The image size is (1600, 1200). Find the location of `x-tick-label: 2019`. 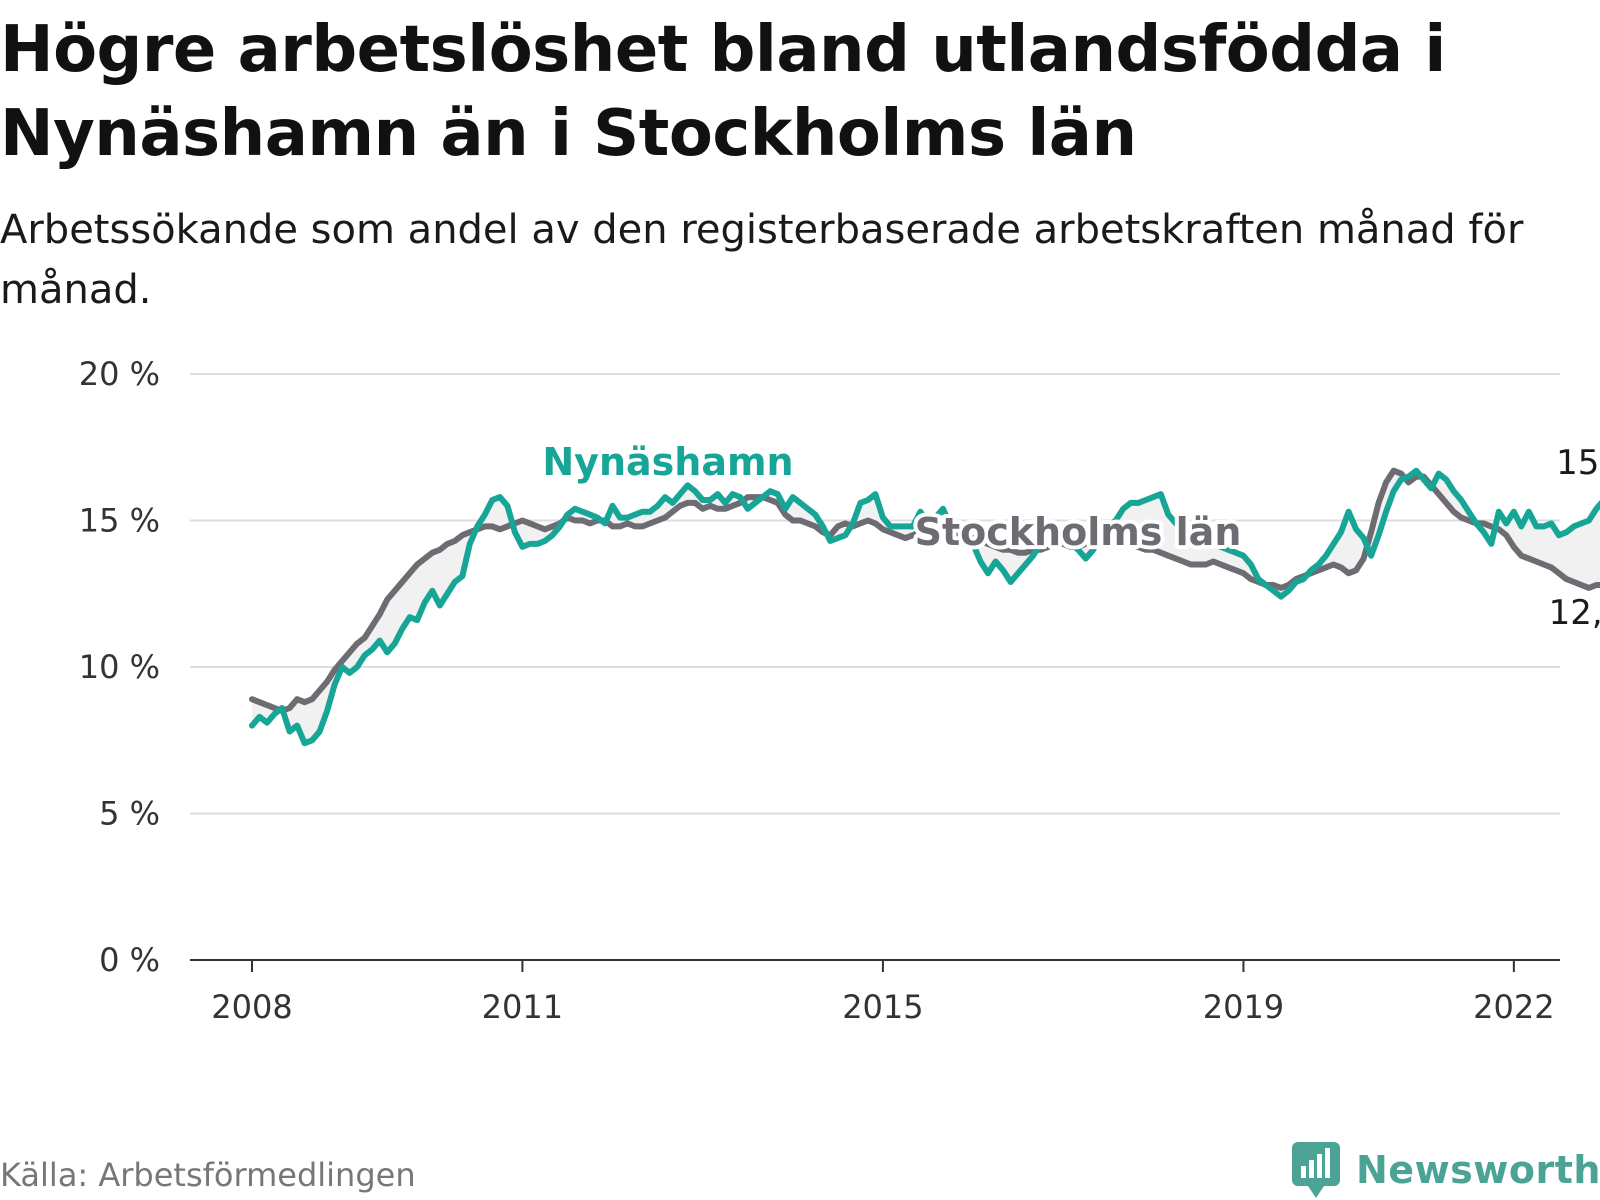

x-tick-label: 2019 is located at coordinates (1243, 1007).